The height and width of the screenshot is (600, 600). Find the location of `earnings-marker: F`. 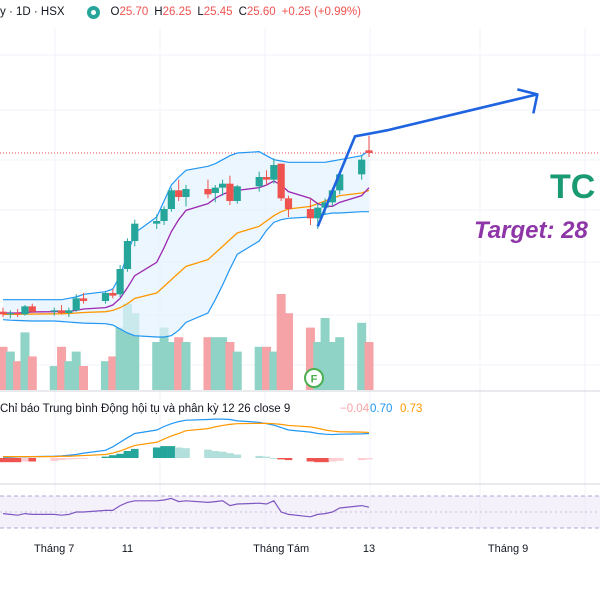

earnings-marker: F is located at coordinates (314, 378).